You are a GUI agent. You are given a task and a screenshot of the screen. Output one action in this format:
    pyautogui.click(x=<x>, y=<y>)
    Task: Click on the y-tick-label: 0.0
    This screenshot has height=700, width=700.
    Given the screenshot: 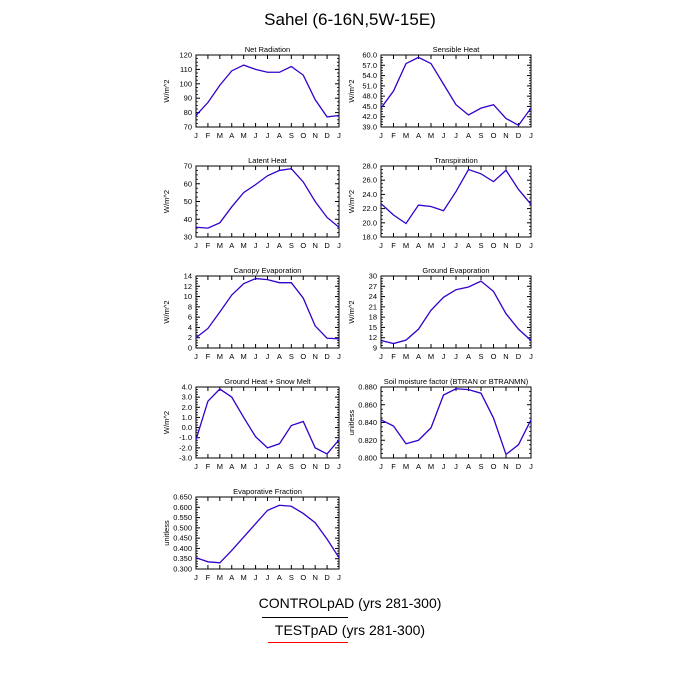 What is the action you would take?
    pyautogui.click(x=187, y=427)
    